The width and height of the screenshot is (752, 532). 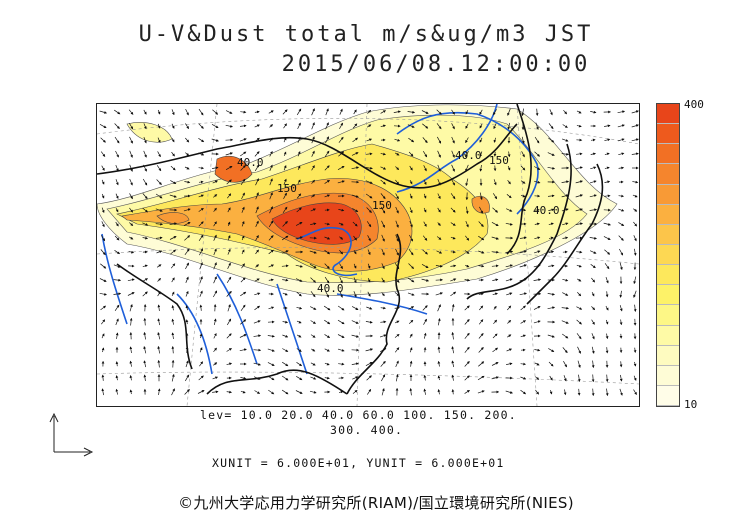 What do you see at coordinates (436, 64) in the screenshot?
I see `chart-datetime: 2015/06/08.12:00:00` at bounding box center [436, 64].